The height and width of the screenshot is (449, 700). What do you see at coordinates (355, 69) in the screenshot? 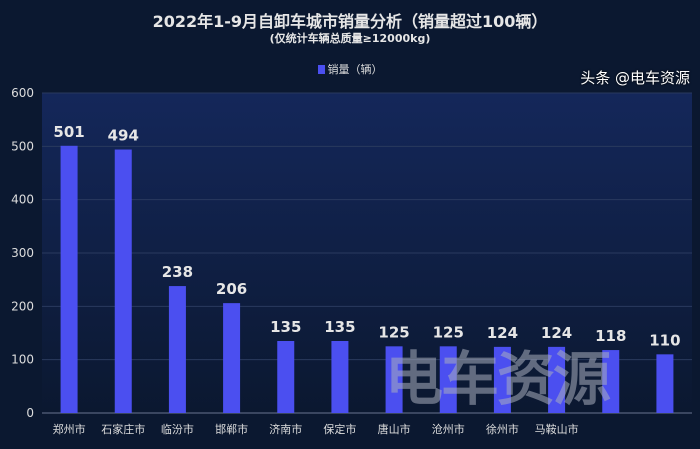
I see `legend-label: 销量（辆）` at bounding box center [355, 69].